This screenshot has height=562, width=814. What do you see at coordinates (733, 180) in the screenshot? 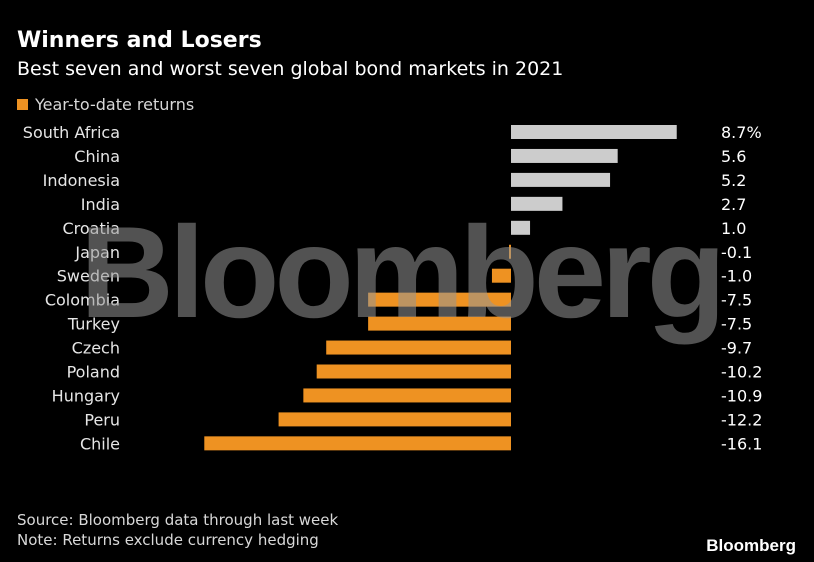
I see `value-label: 5.2` at bounding box center [733, 180].